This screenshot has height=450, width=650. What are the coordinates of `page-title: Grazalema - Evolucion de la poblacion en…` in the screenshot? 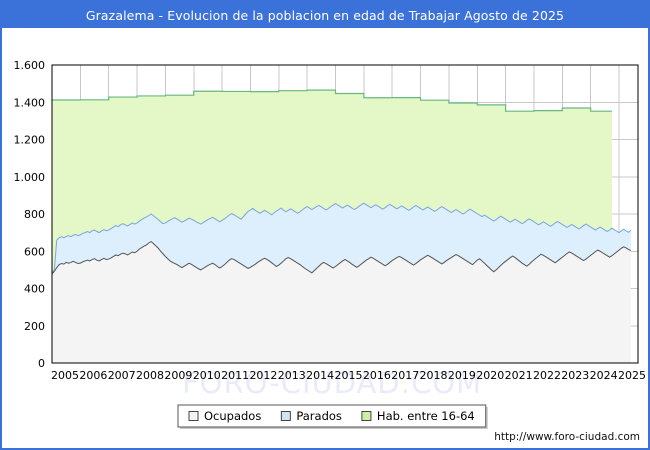 It's located at (325, 15).